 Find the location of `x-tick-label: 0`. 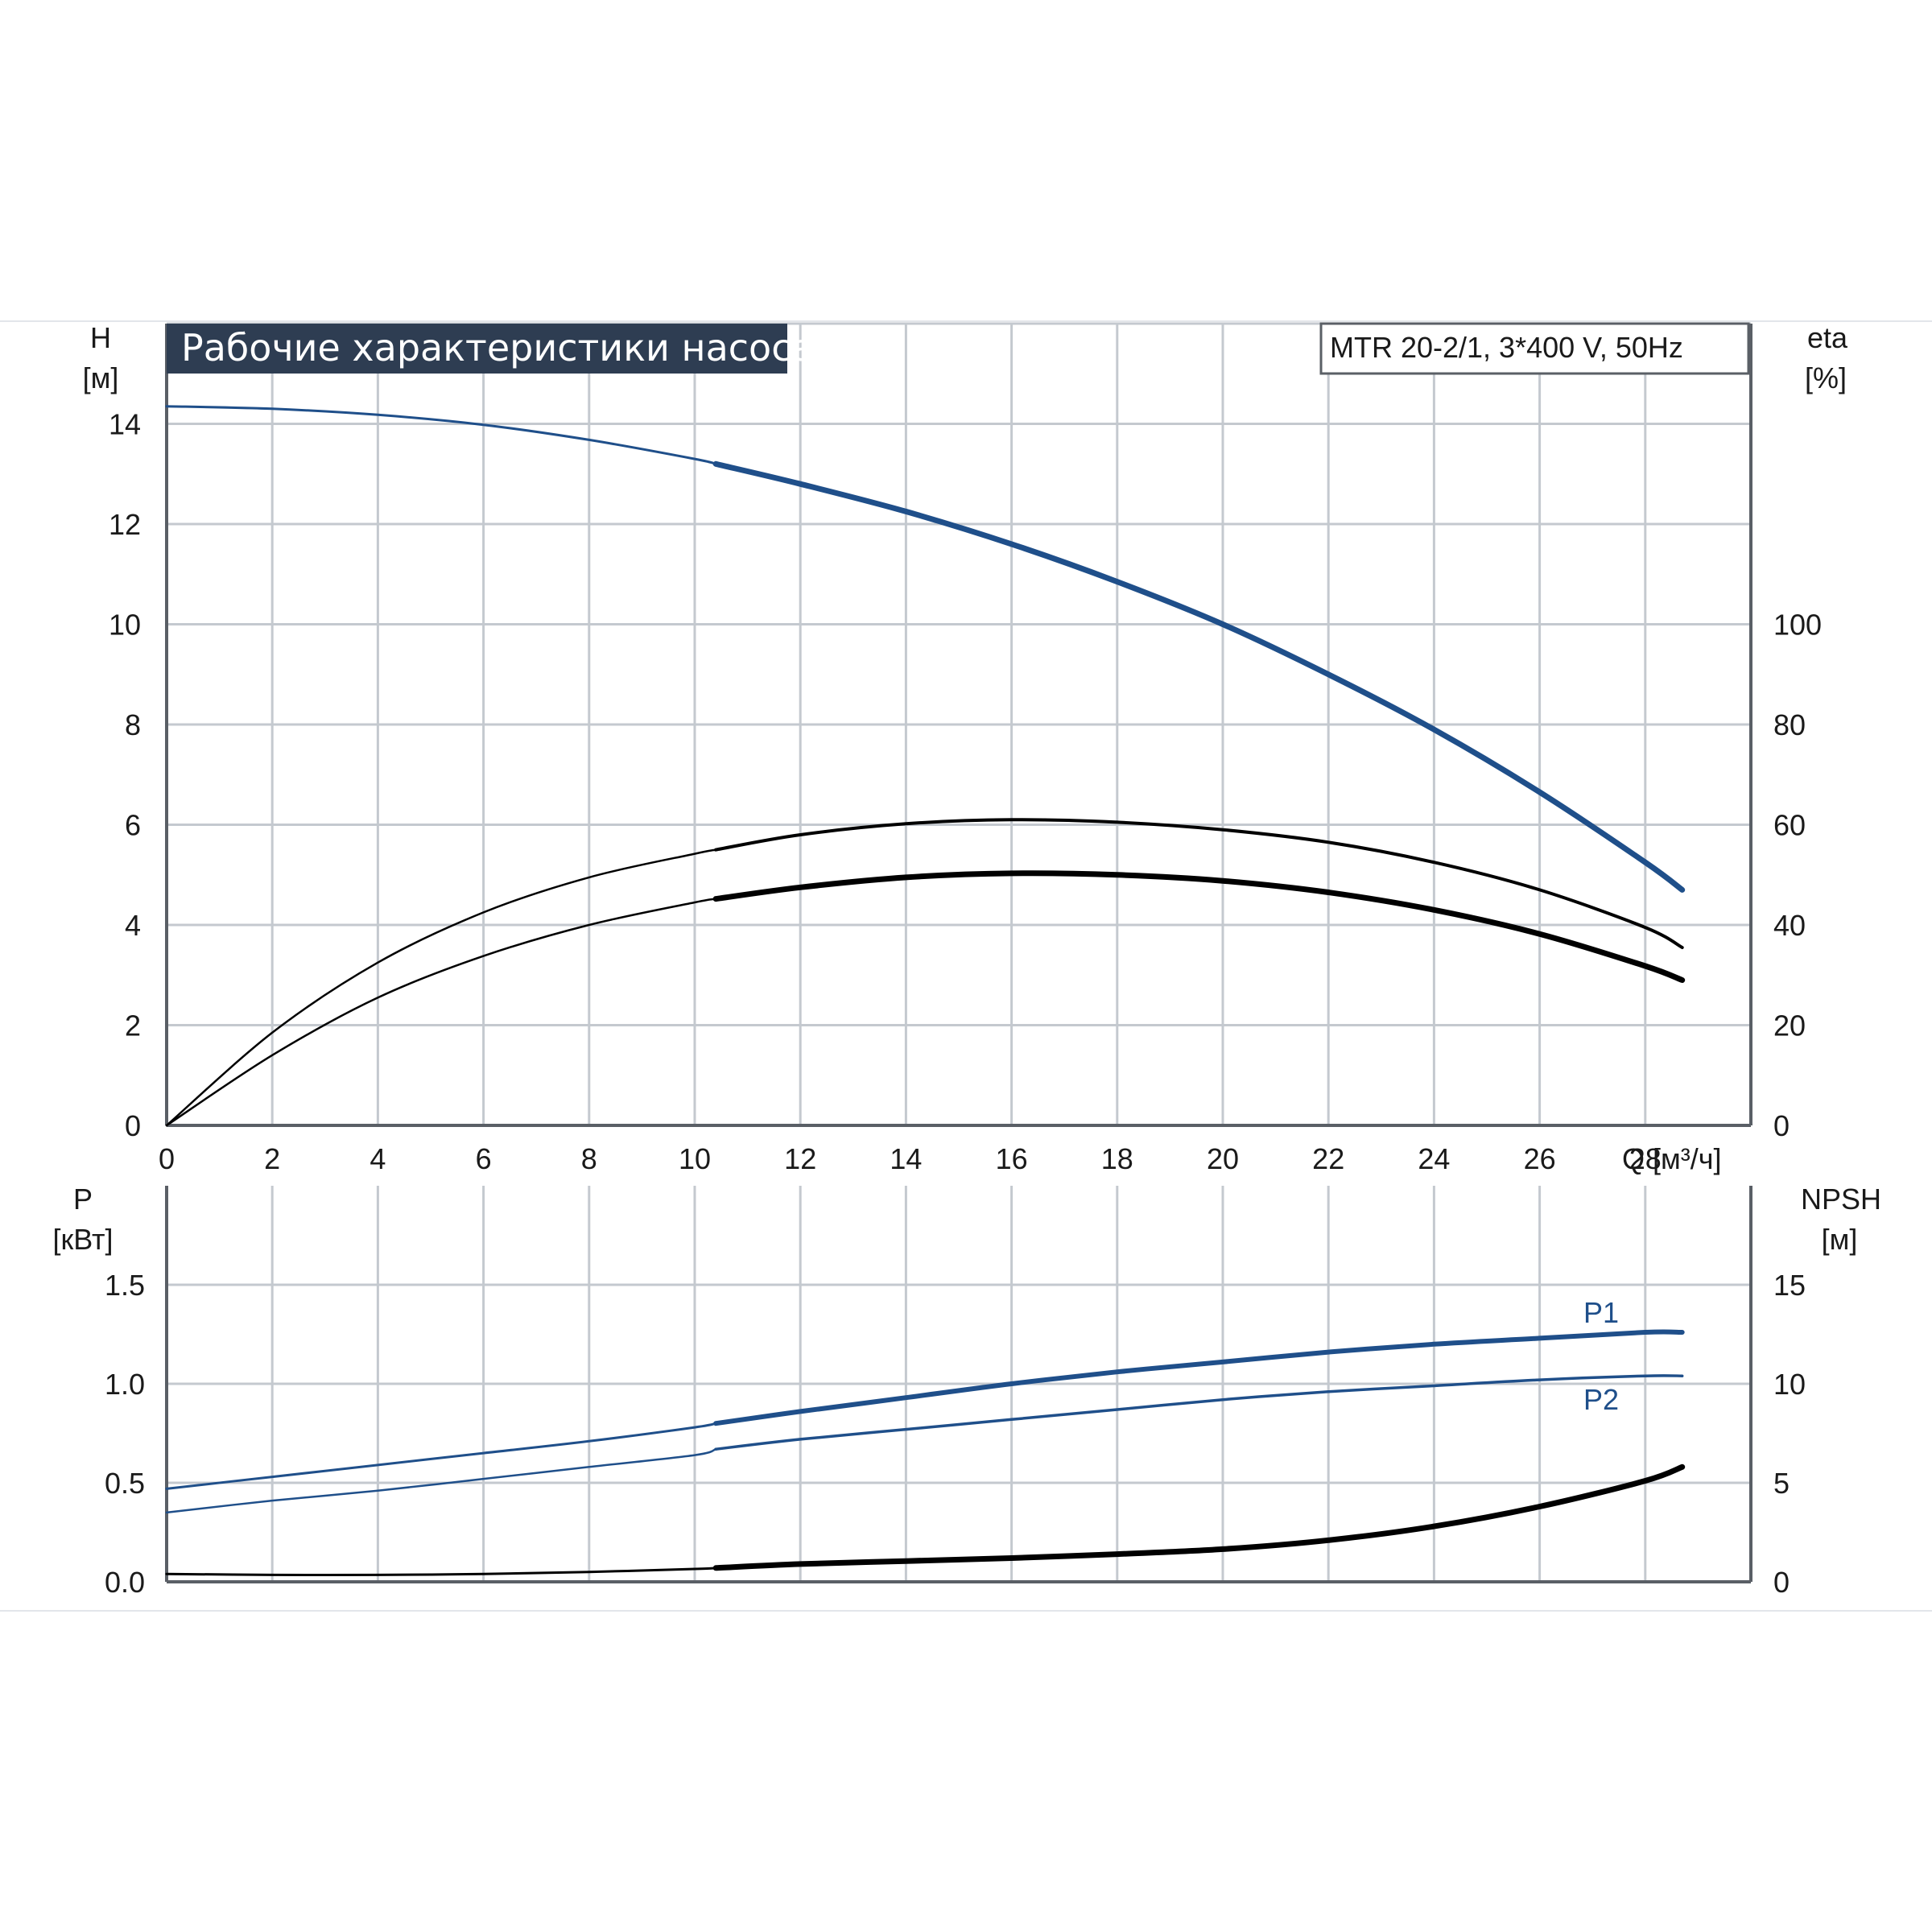

x-tick-label: 0 is located at coordinates (167, 1158).